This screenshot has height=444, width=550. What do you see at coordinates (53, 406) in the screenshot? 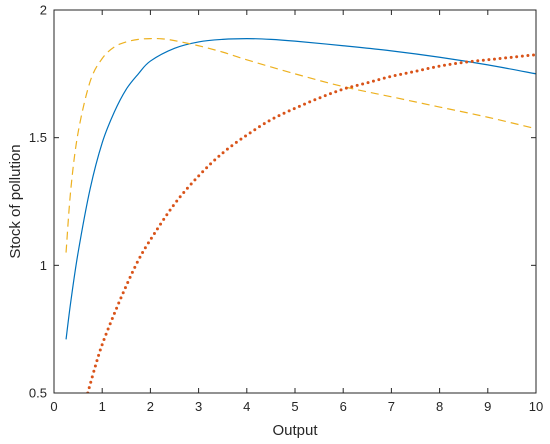
I see `x-tick-label: 0` at bounding box center [53, 406].